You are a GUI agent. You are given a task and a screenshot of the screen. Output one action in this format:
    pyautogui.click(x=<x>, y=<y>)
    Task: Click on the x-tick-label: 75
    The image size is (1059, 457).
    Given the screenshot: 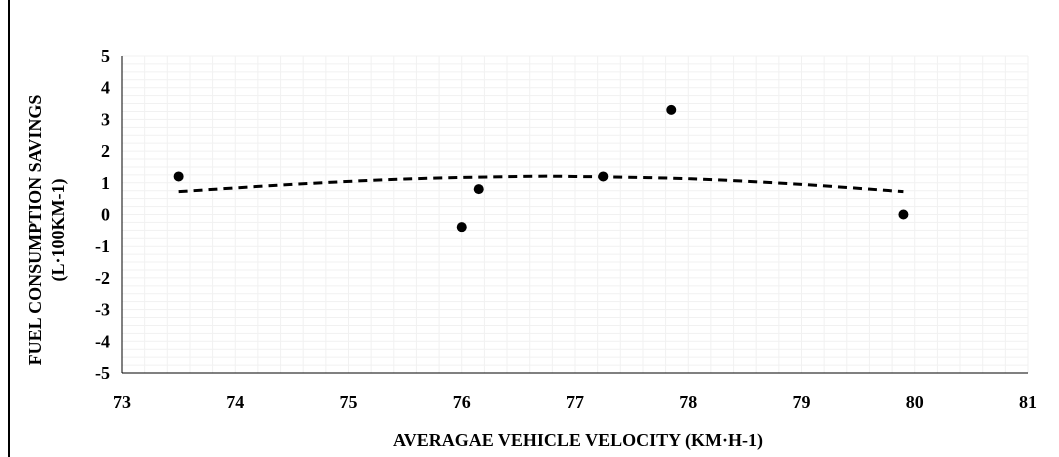 What is the action you would take?
    pyautogui.click(x=349, y=402)
    